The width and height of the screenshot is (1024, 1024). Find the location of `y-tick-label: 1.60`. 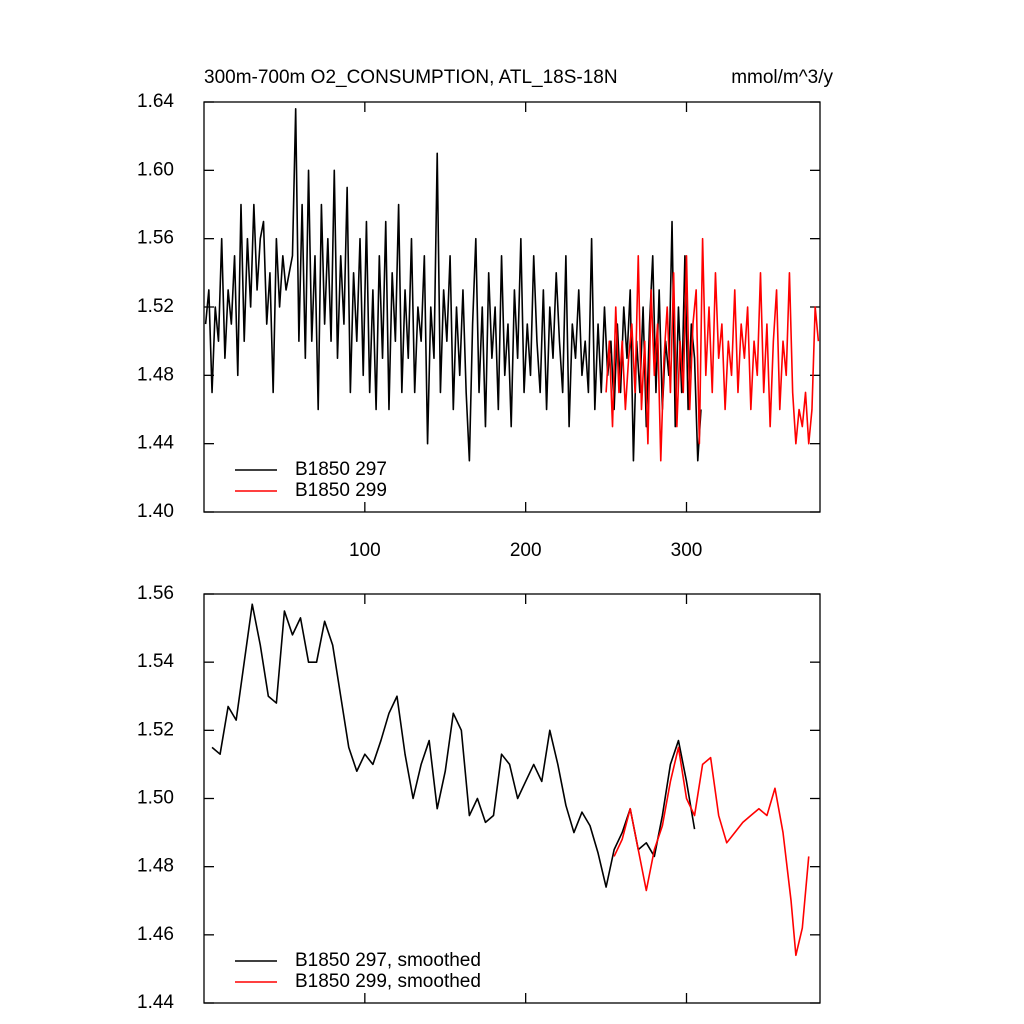

y-tick-label: 1.60 is located at coordinates (155, 169).